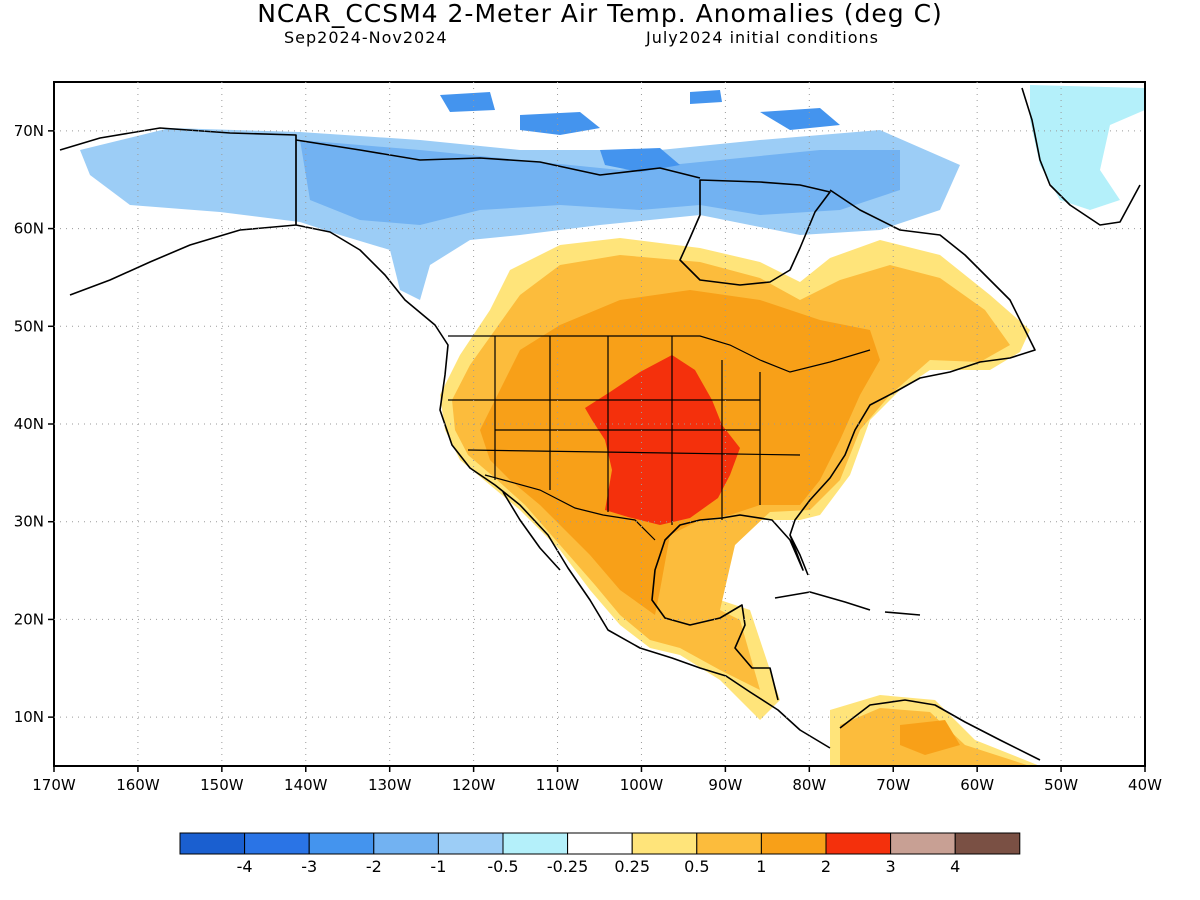 The image size is (1200, 900). I want to click on lon-tick-label: 140W, so click(306, 785).